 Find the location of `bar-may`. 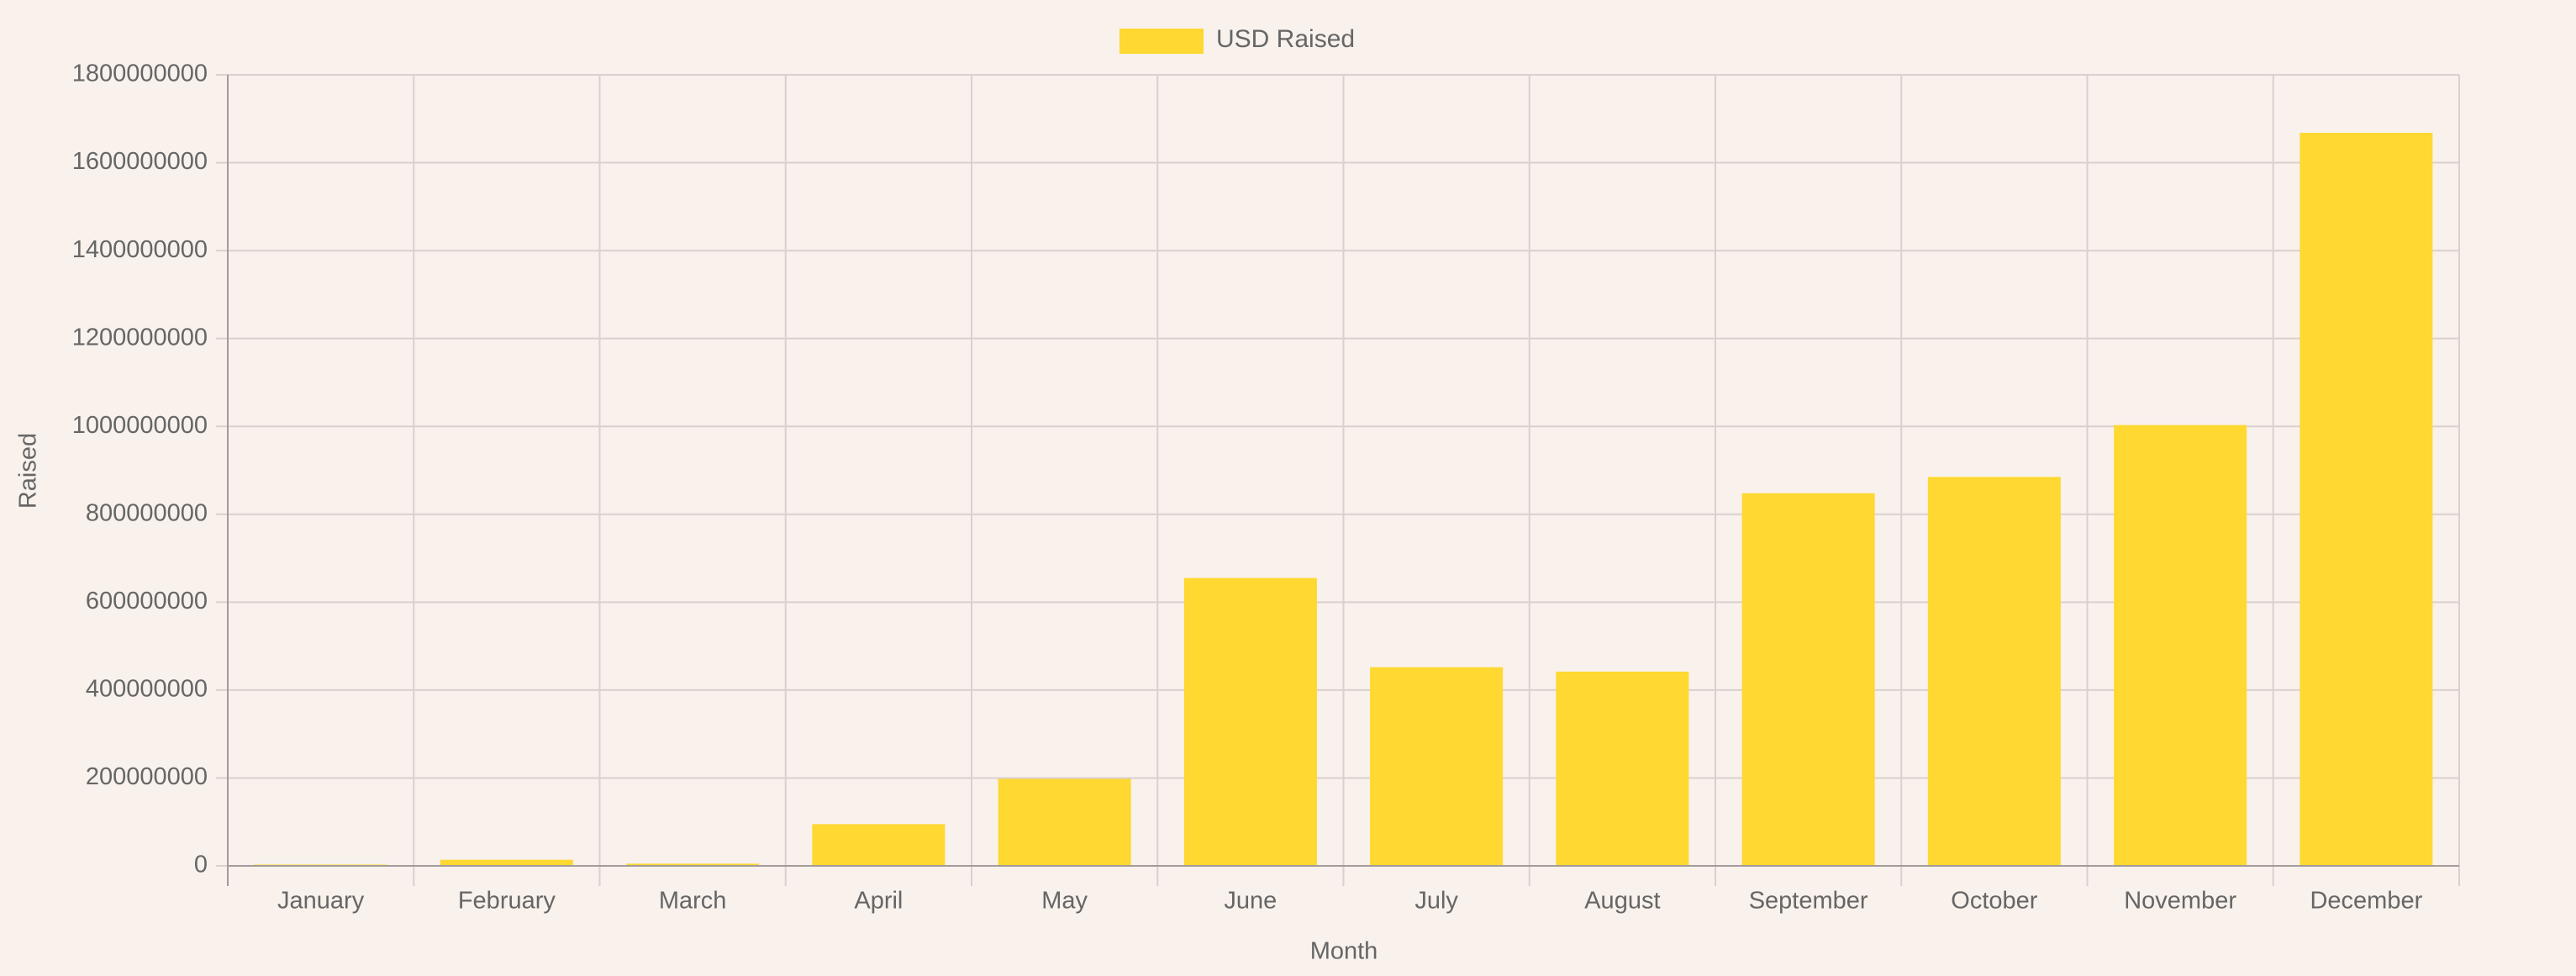

bar-may is located at coordinates (1064, 822).